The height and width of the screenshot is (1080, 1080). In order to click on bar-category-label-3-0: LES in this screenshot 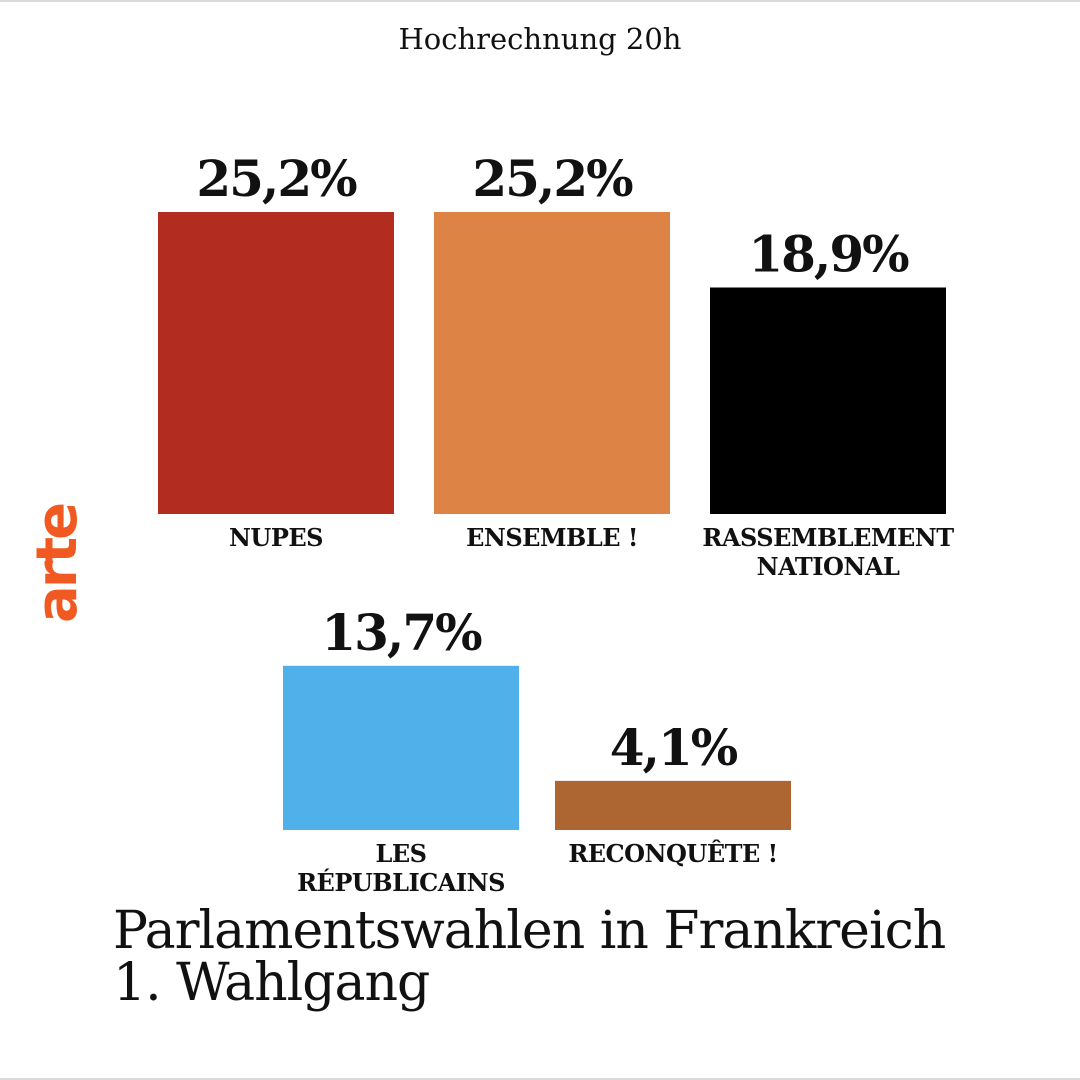, I will do `click(401, 853)`.